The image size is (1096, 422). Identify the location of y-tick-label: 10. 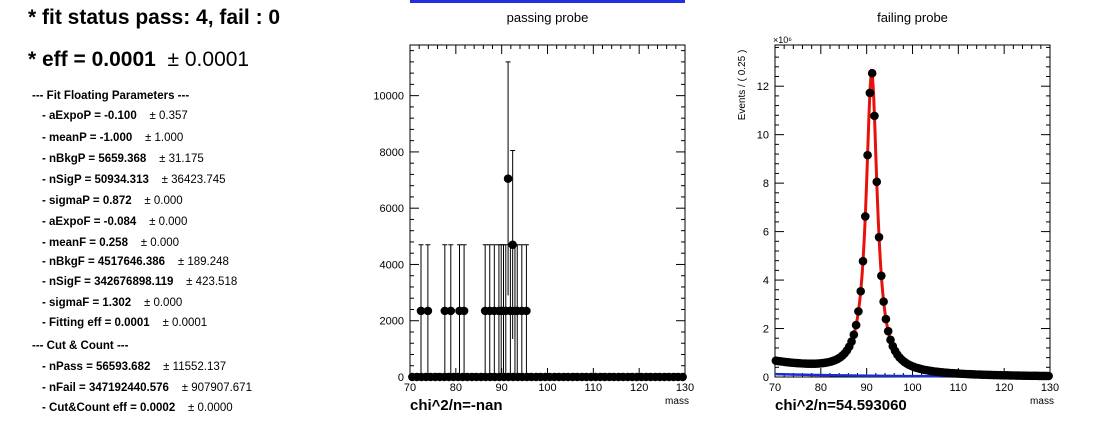
(763, 136).